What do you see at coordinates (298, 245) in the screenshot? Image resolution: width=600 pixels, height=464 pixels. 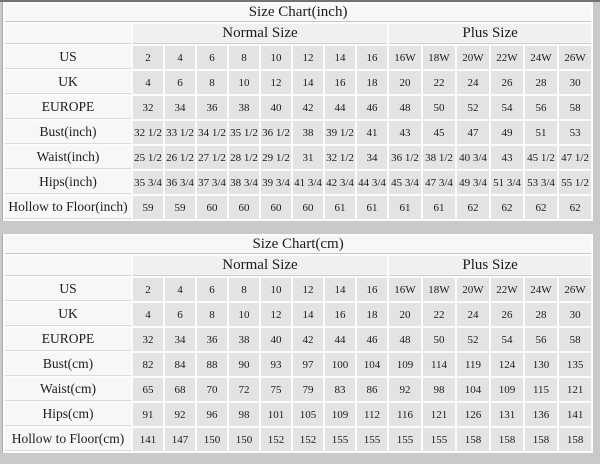 I see `title-row: Size Chart(cm)` at bounding box center [298, 245].